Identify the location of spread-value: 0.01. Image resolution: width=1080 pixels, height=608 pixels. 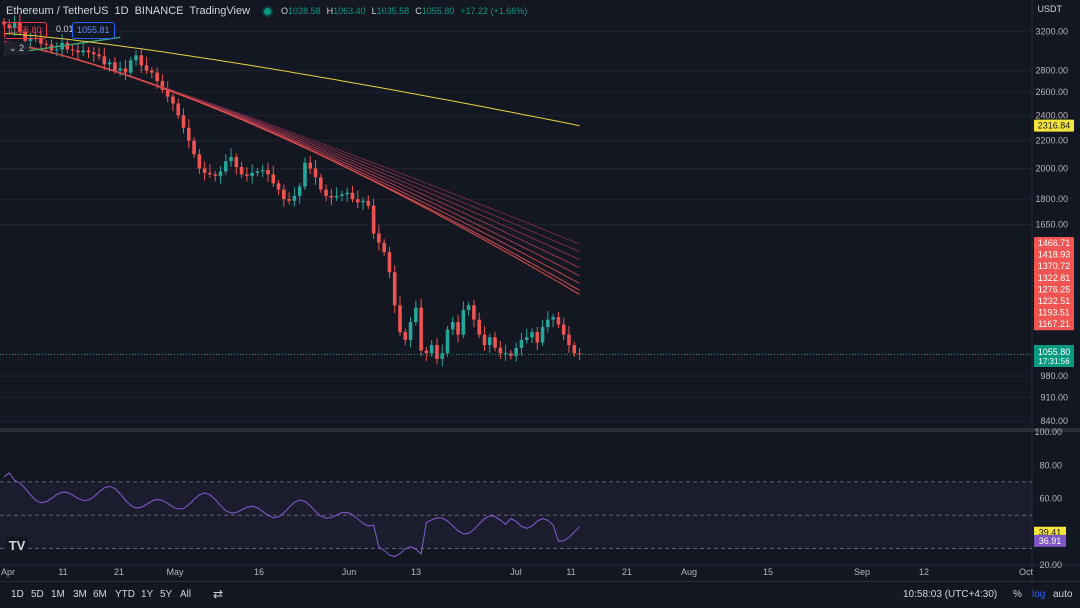
(65, 29).